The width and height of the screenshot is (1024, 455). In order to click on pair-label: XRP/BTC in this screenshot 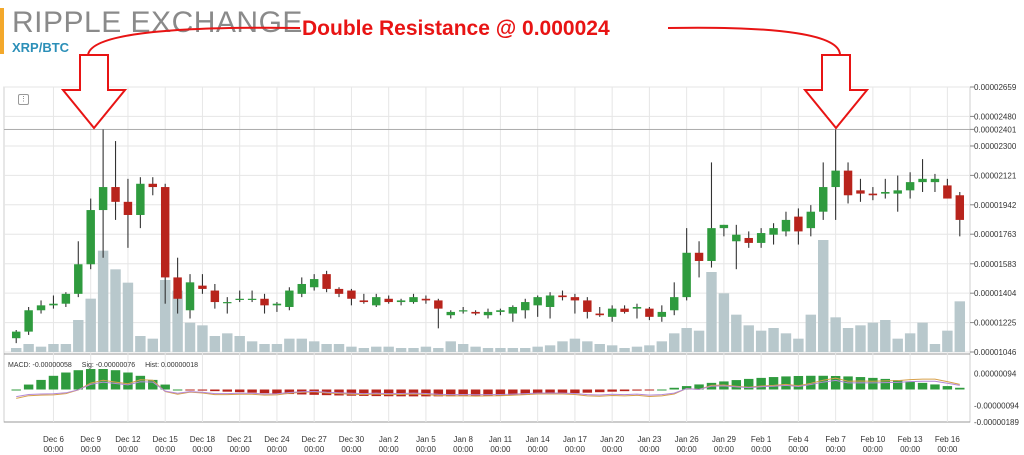, I will do `click(41, 47)`.